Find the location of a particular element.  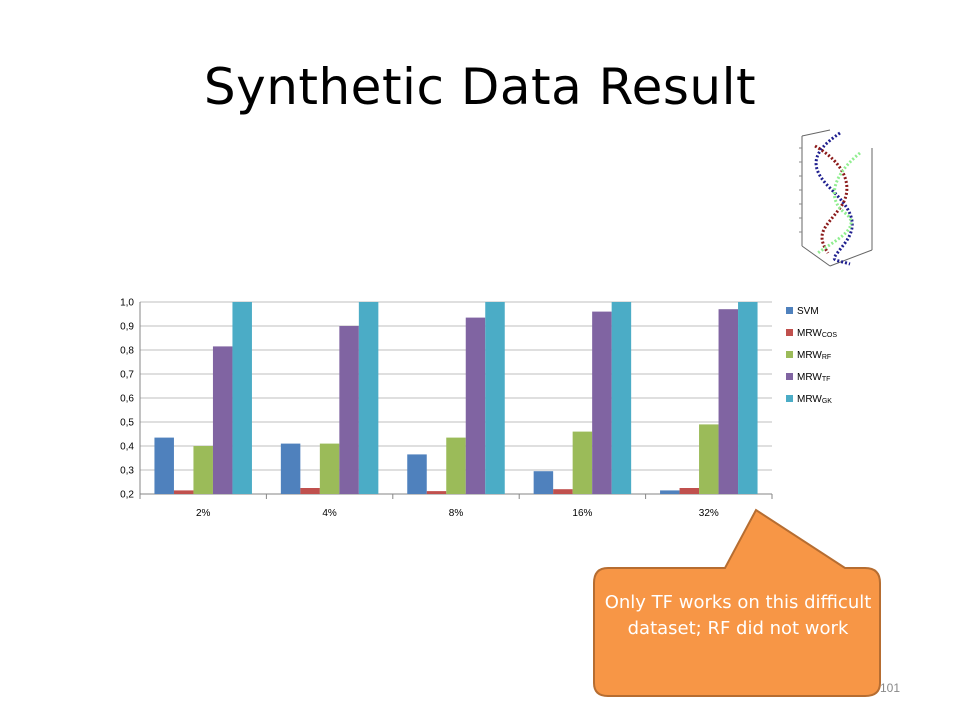

y-tick-label: 0,3 is located at coordinates (127, 471).